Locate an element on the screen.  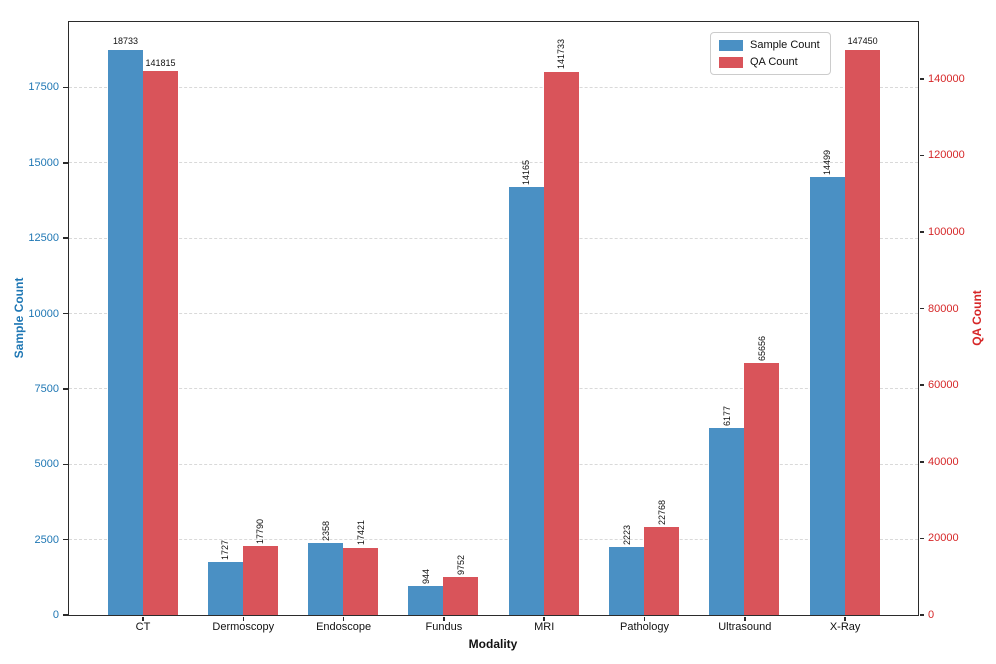
legend-item-qa-count: QA Count is located at coordinates (769, 62).